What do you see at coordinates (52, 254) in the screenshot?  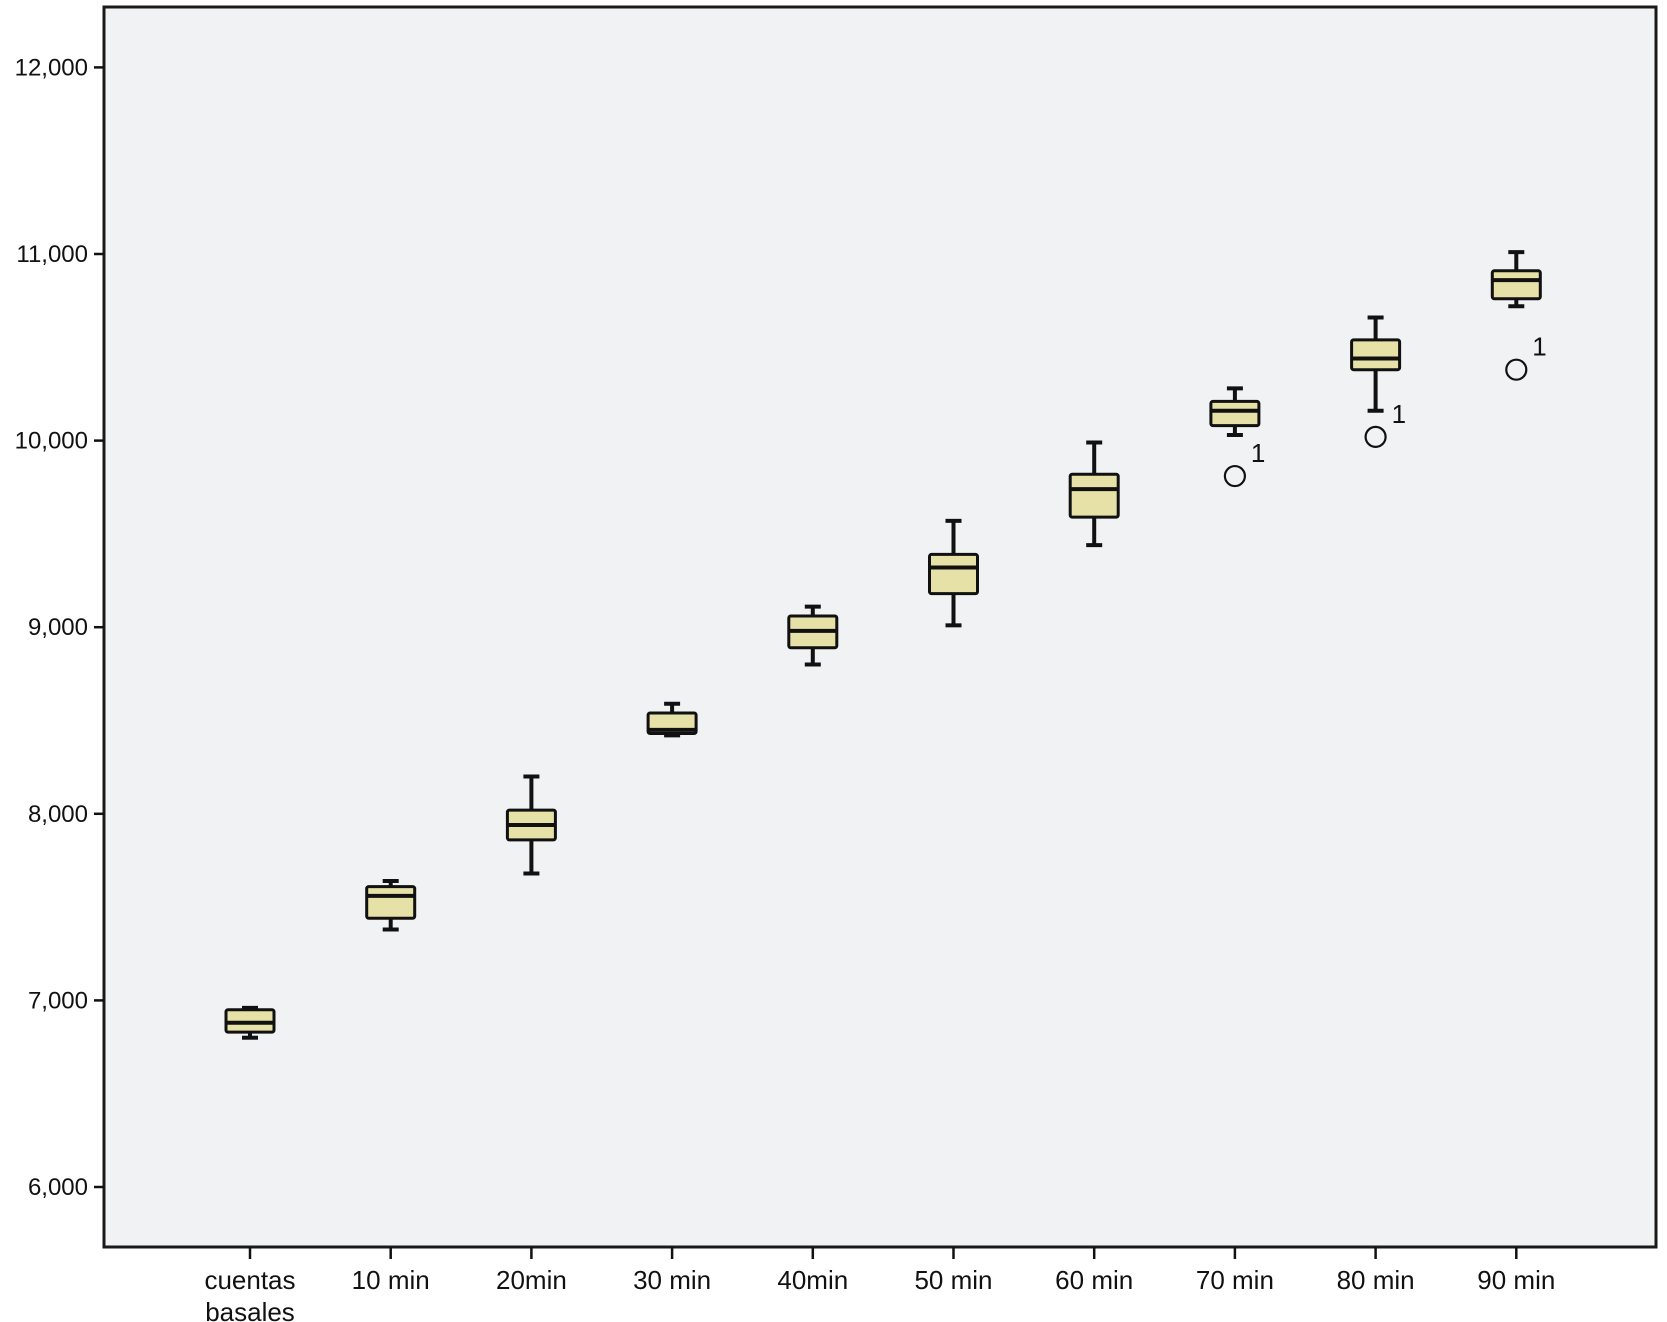 I see `y-tick-label: 11,000` at bounding box center [52, 254].